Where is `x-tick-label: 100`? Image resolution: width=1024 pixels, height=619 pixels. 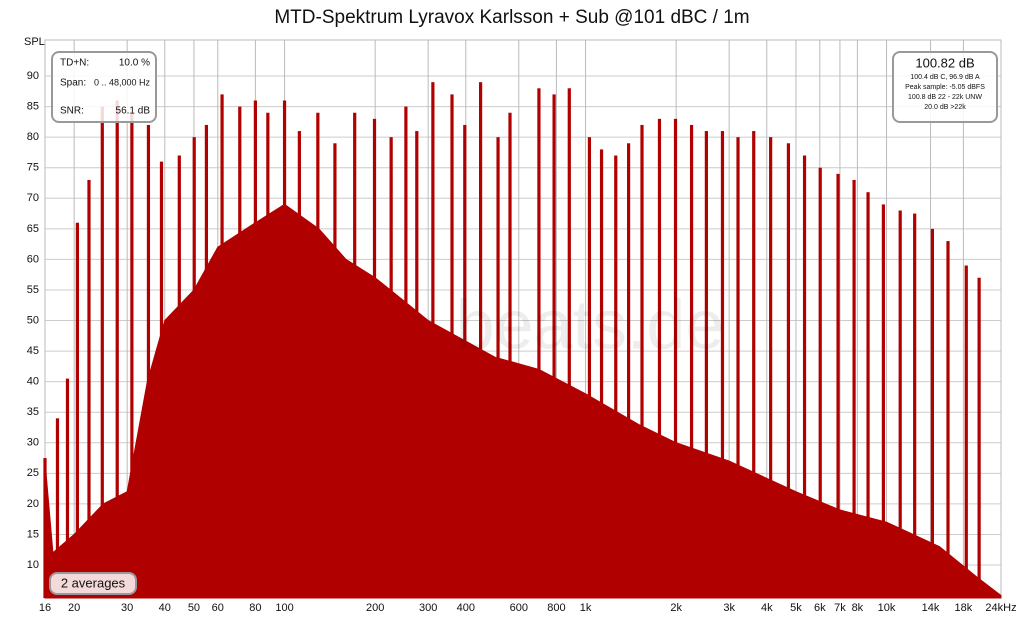 x-tick-label: 100 is located at coordinates (284, 608).